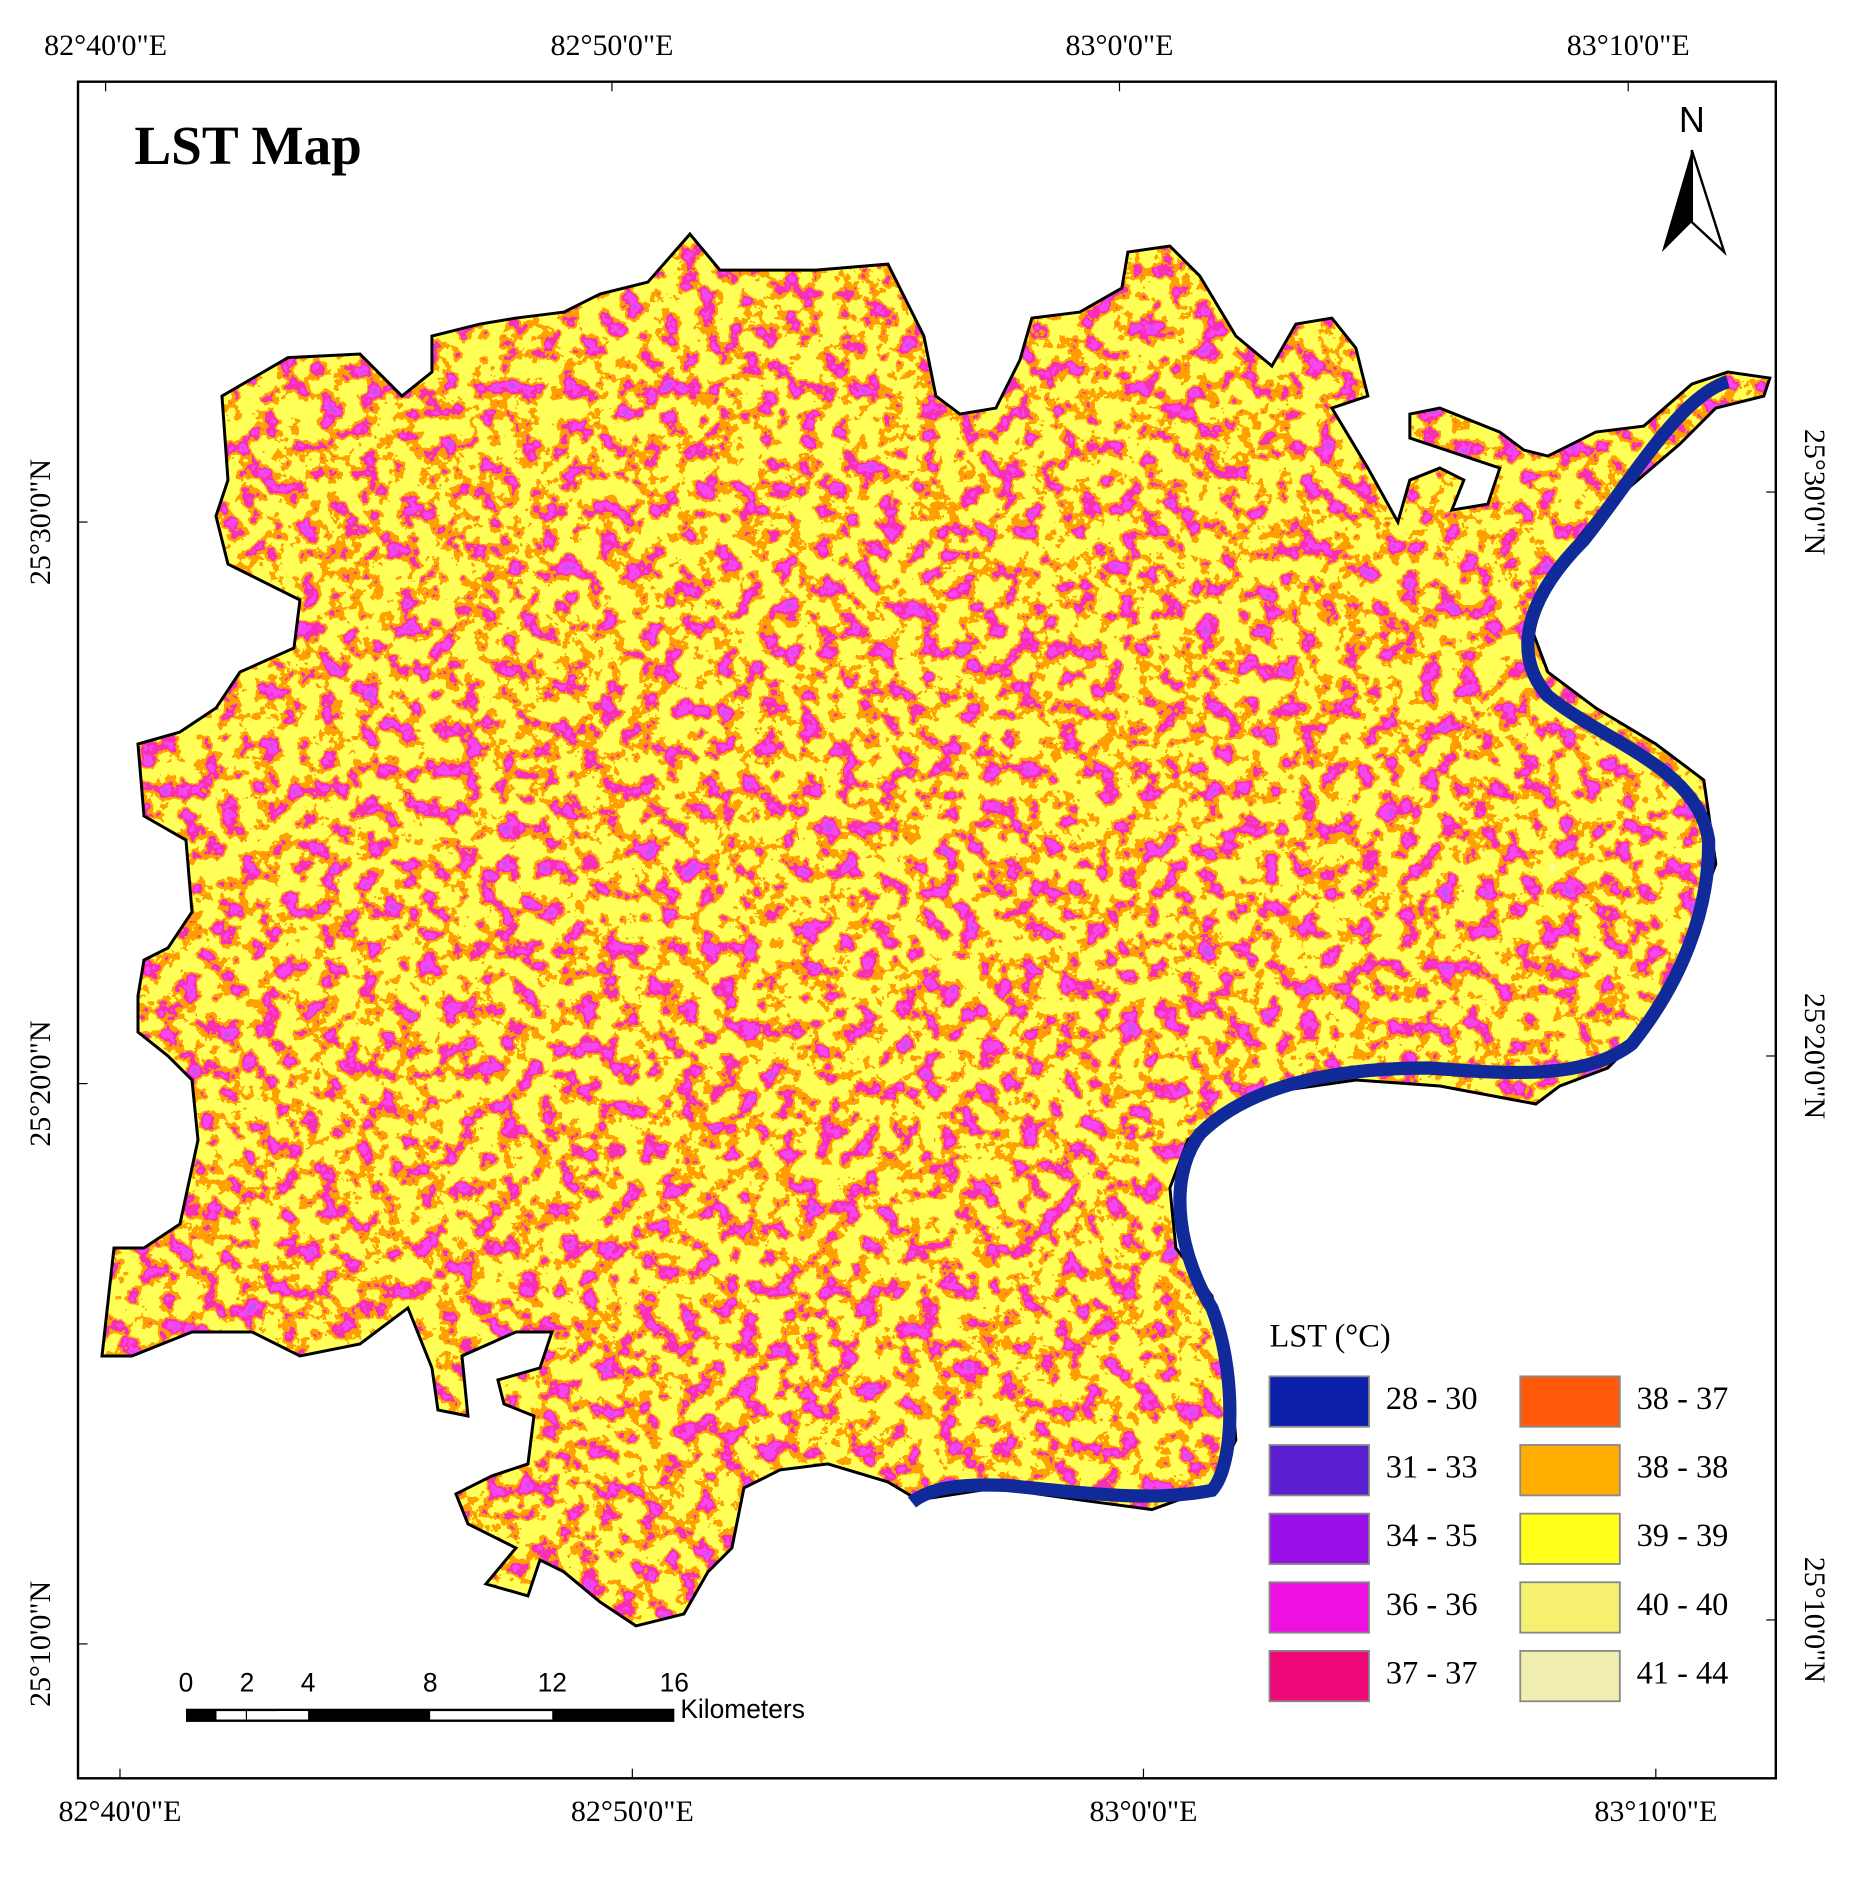 The width and height of the screenshot is (1855, 1884). What do you see at coordinates (186, 1683) in the screenshot?
I see `scale-label: 0` at bounding box center [186, 1683].